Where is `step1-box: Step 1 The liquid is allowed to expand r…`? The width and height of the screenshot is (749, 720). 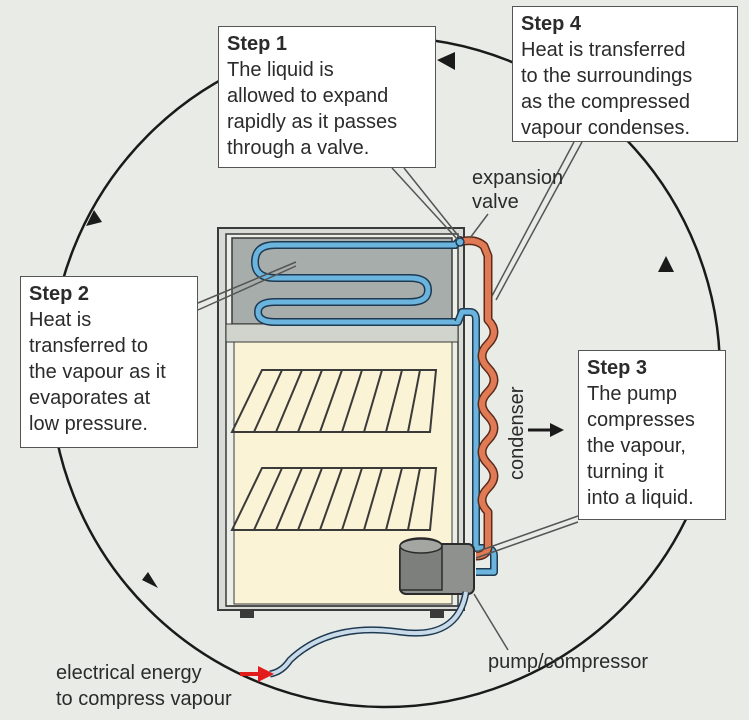 step1-box: Step 1 The liquid is allowed to expand r… is located at coordinates (327, 97).